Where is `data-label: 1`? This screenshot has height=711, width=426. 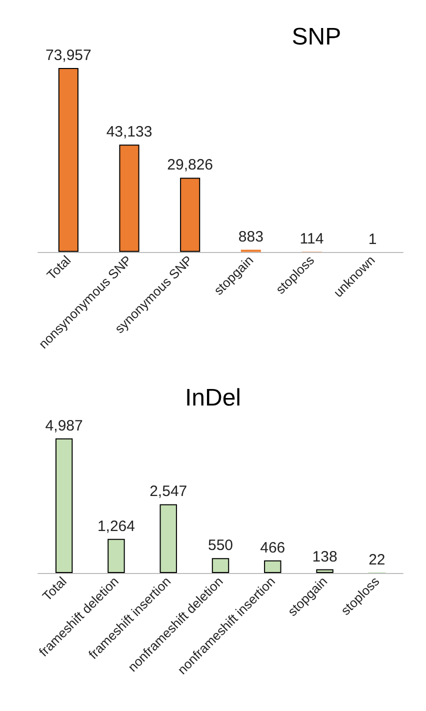
data-label: 1 is located at coordinates (372, 239).